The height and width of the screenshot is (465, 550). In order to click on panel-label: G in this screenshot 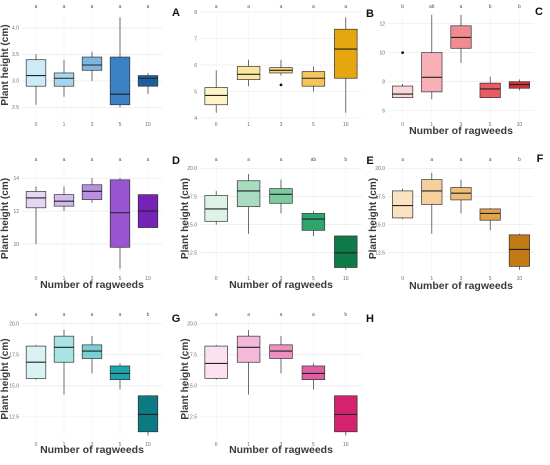, I will do `click(176, 319)`.